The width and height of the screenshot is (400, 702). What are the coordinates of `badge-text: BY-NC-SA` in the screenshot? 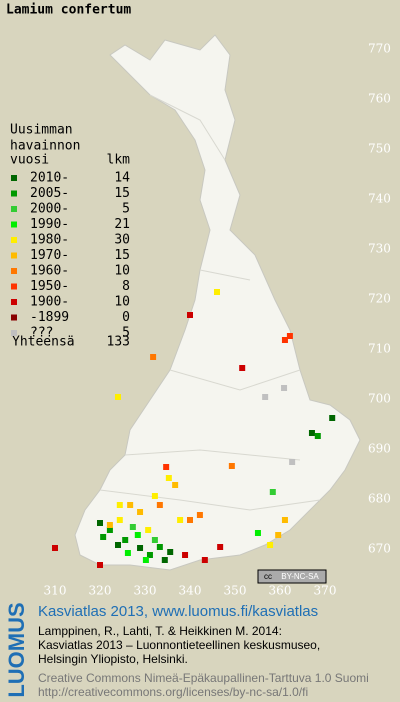 It's located at (300, 576).